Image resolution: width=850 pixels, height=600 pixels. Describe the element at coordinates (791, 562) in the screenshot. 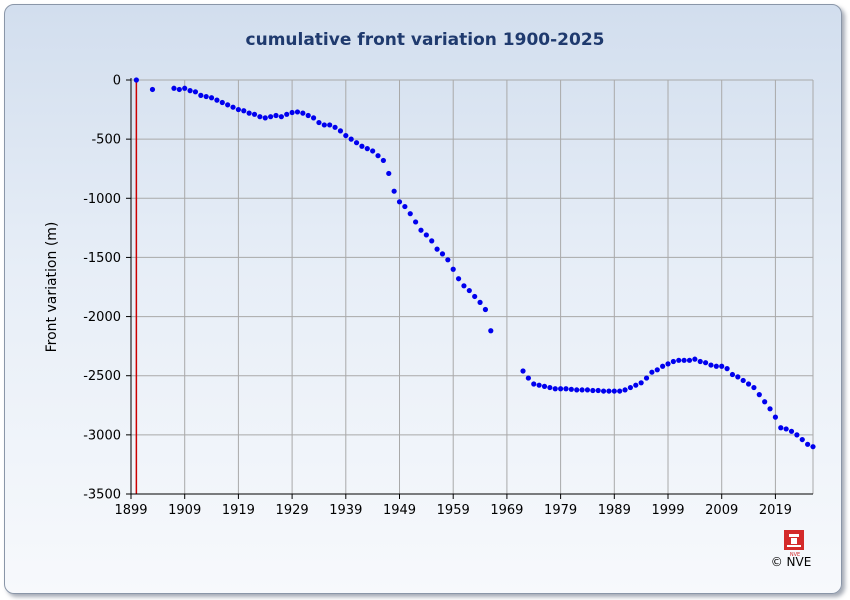

I see `copyright-text: © NVE` at that location.